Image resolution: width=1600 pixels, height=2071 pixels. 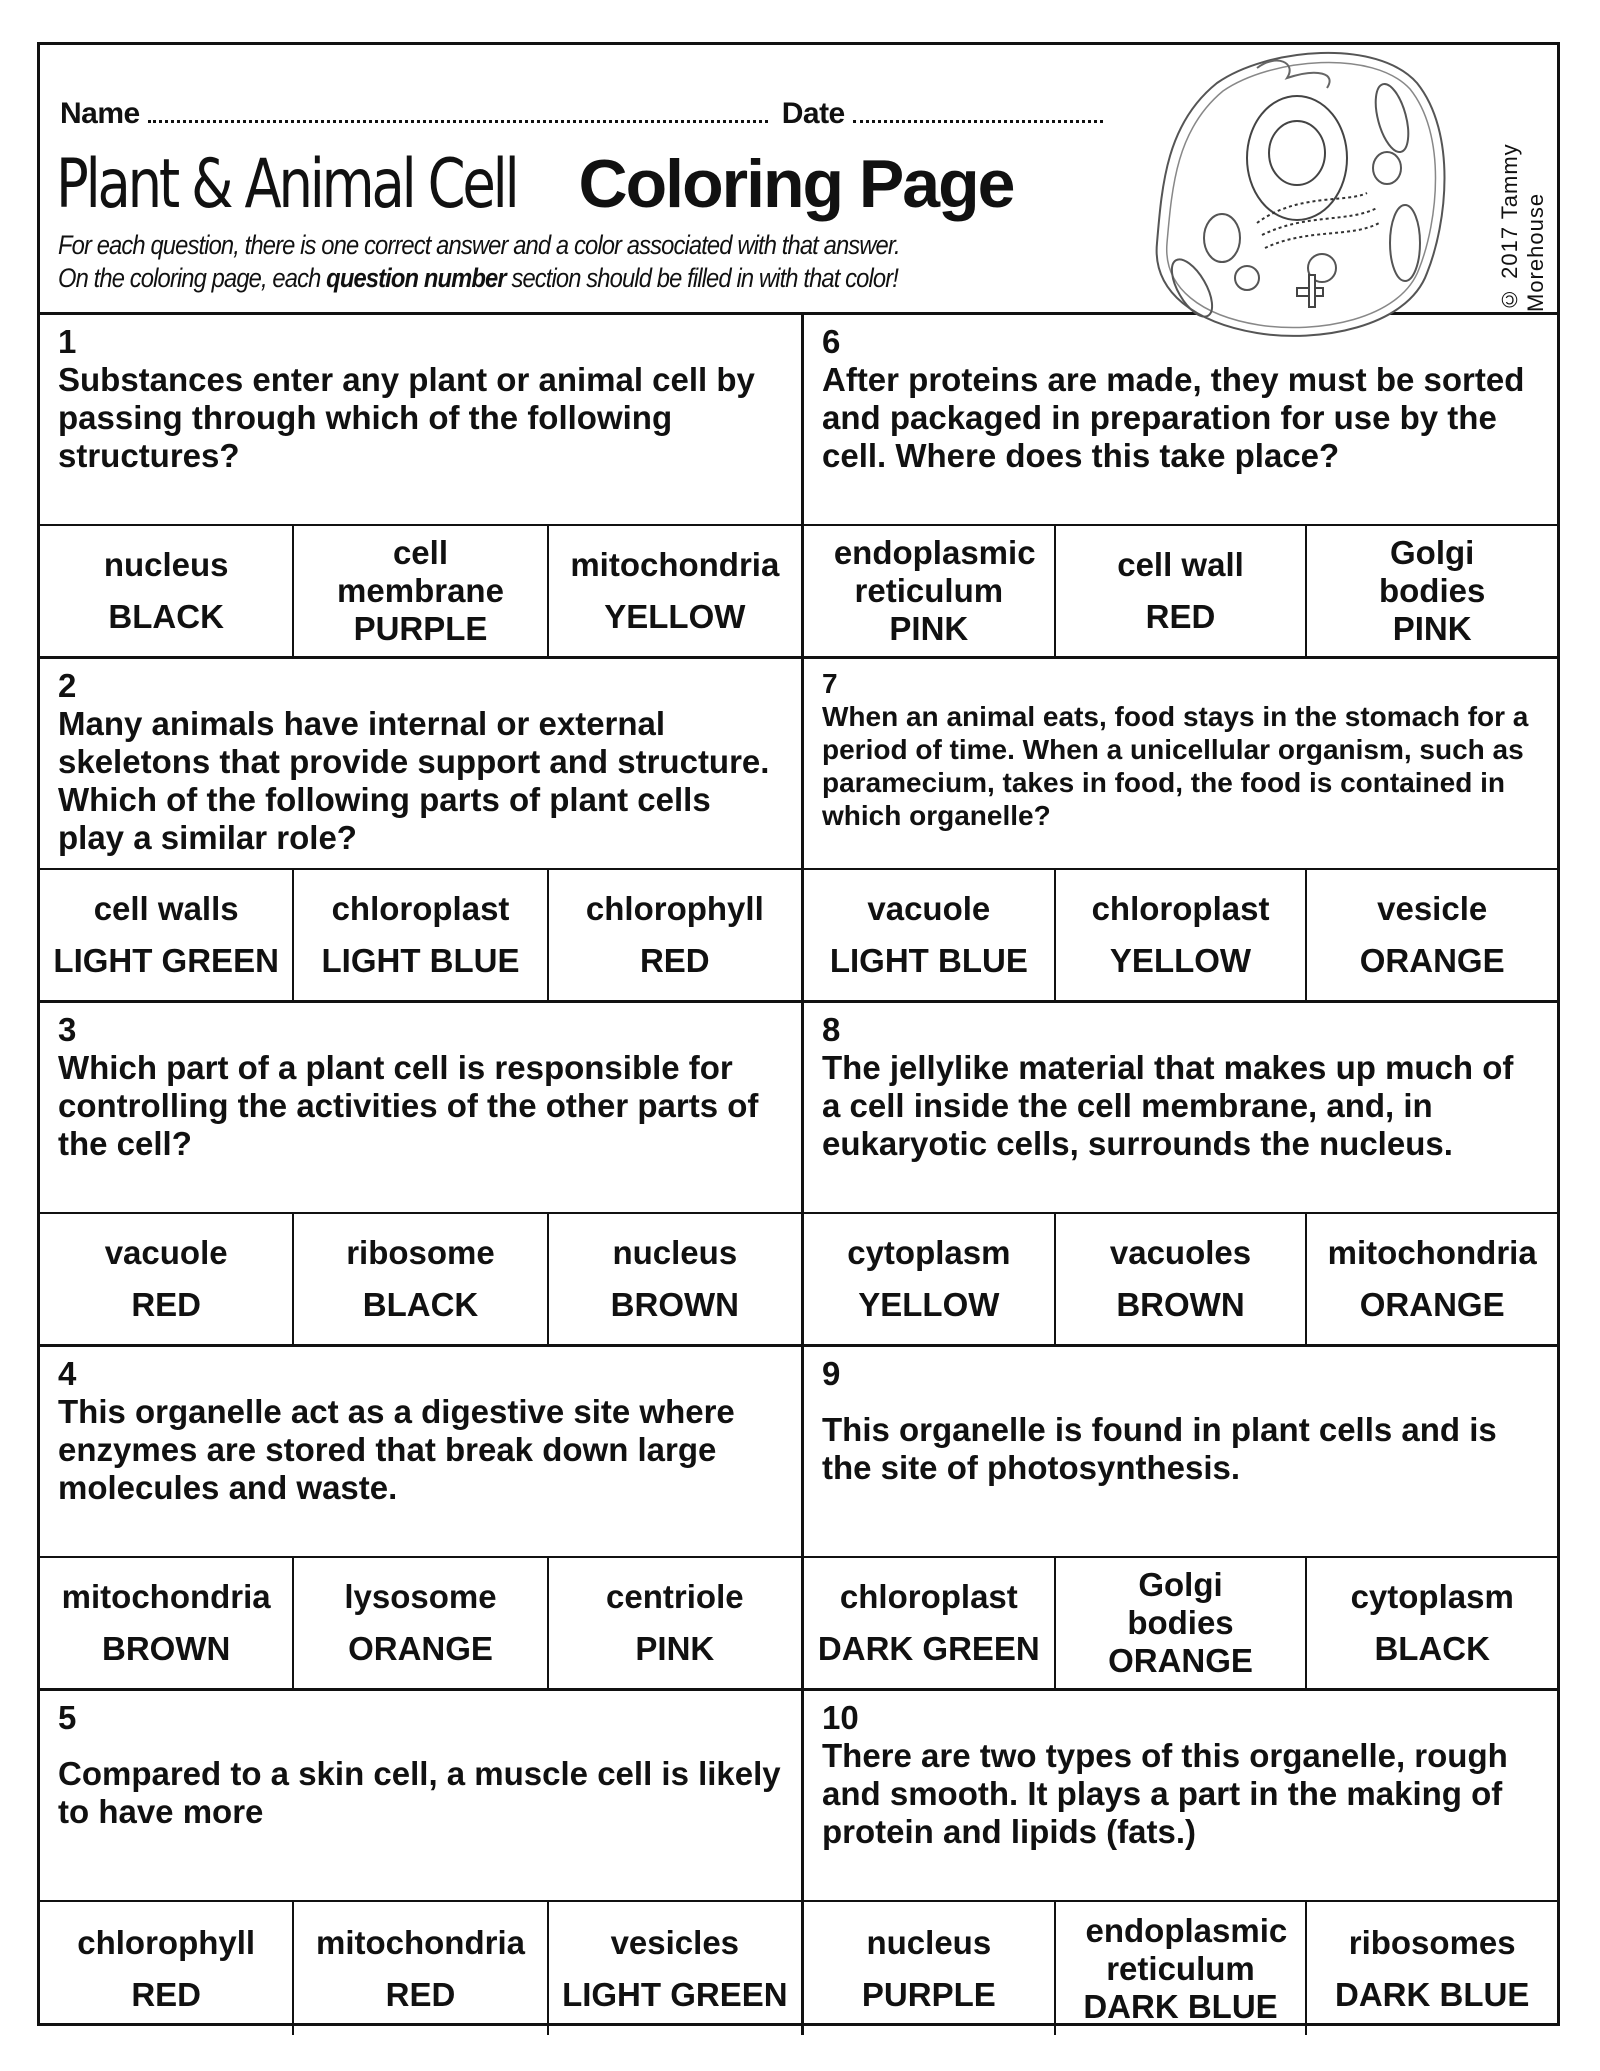 I want to click on answer-choice: endoplasmic reticulum PINK, so click(x=930, y=591).